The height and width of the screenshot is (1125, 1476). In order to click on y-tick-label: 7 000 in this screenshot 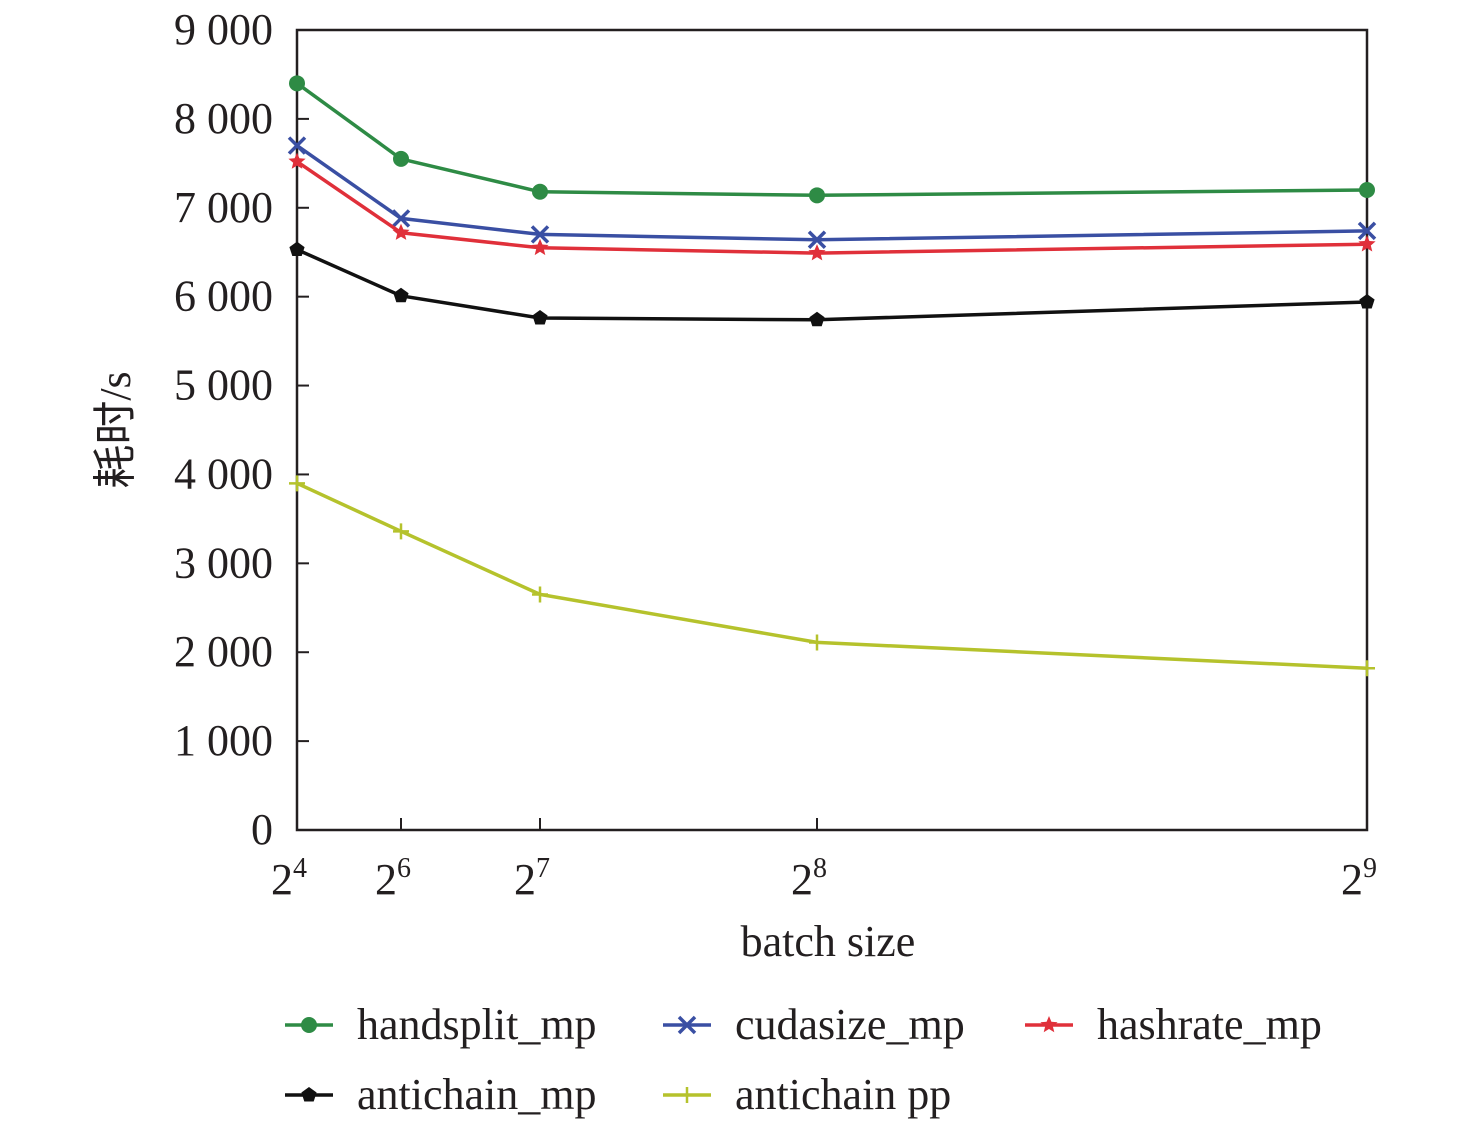, I will do `click(223, 207)`.